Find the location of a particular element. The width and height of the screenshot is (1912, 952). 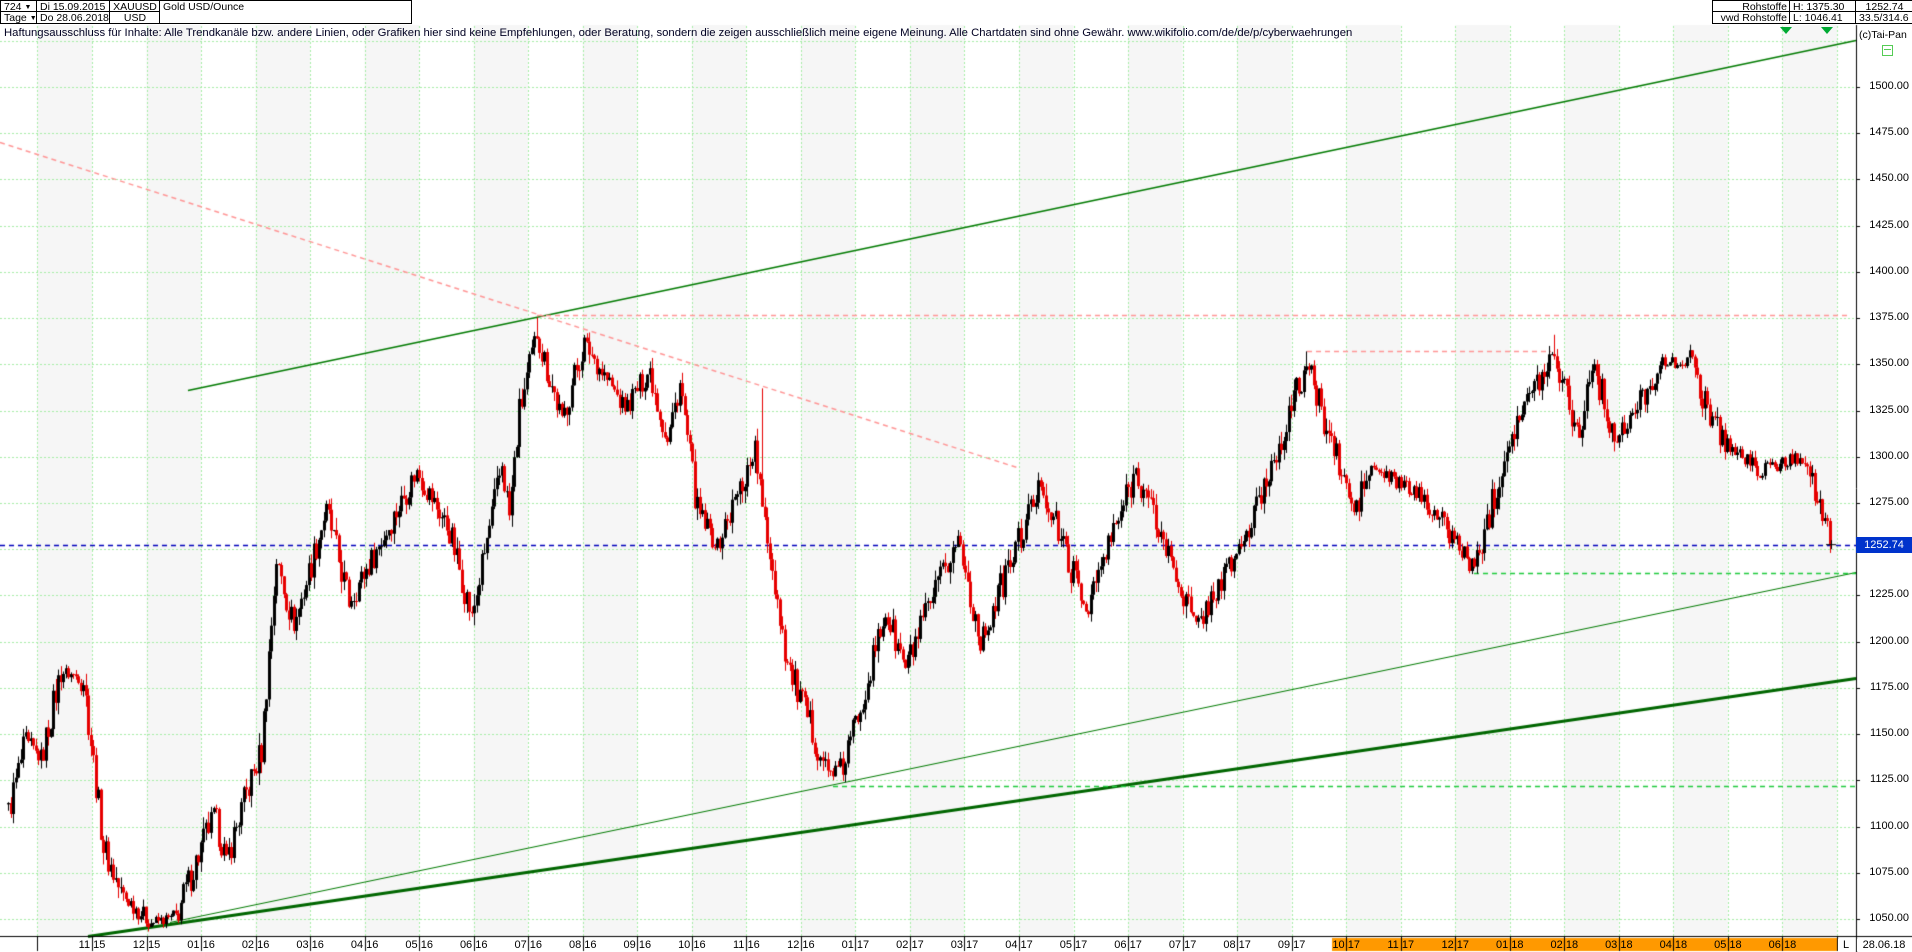

price-axis-label: 1300.00 is located at coordinates (1889, 455).